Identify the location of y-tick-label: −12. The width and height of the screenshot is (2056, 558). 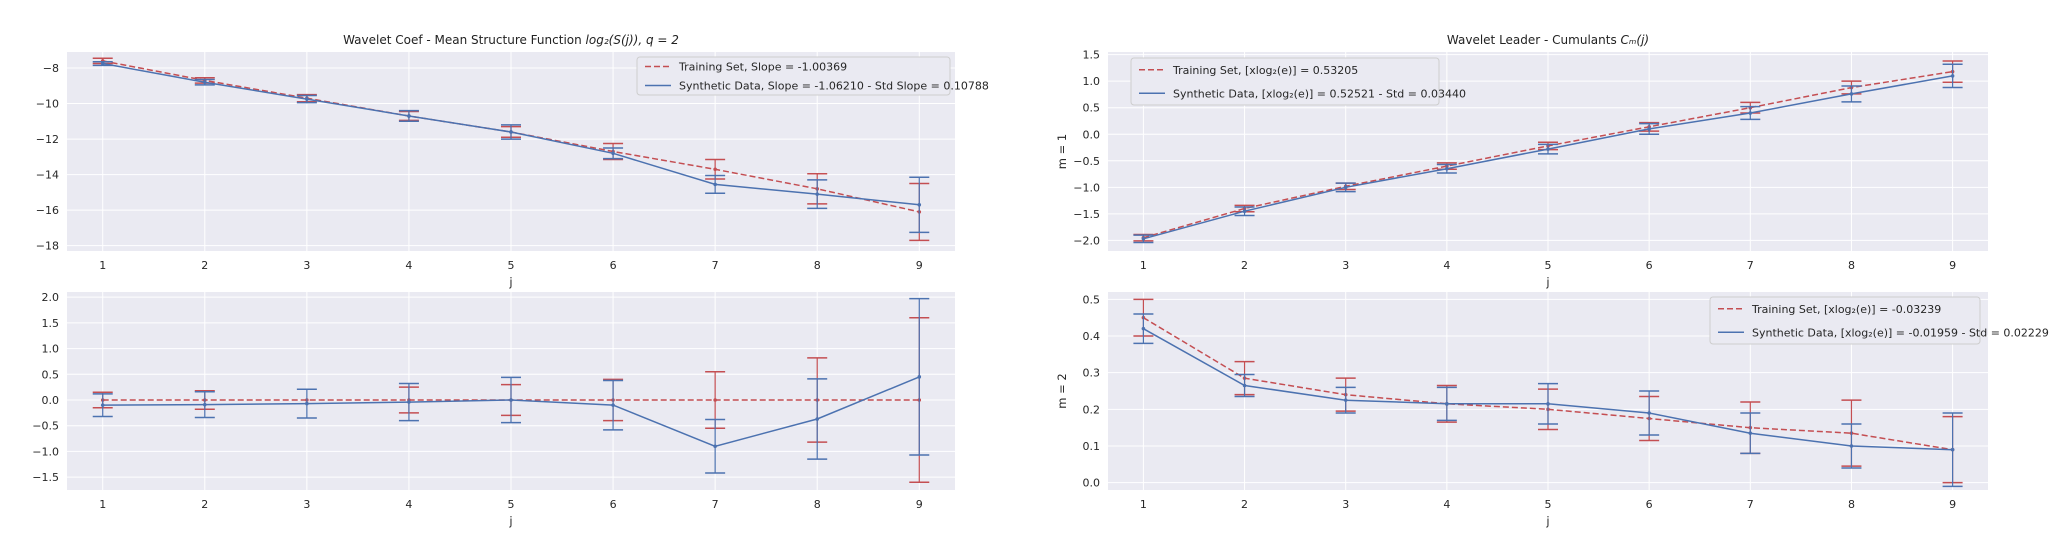
(47, 139).